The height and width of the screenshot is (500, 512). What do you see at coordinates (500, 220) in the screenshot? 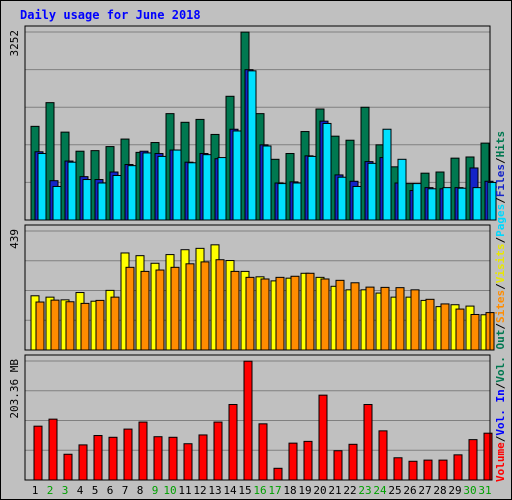
I see `legend-pages: Pages` at bounding box center [500, 220].